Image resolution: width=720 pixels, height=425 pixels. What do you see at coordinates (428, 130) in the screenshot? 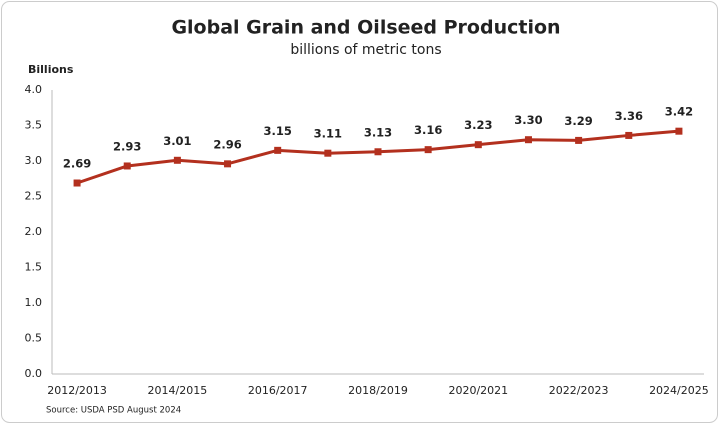
I see `value-label: 3.16` at bounding box center [428, 130].